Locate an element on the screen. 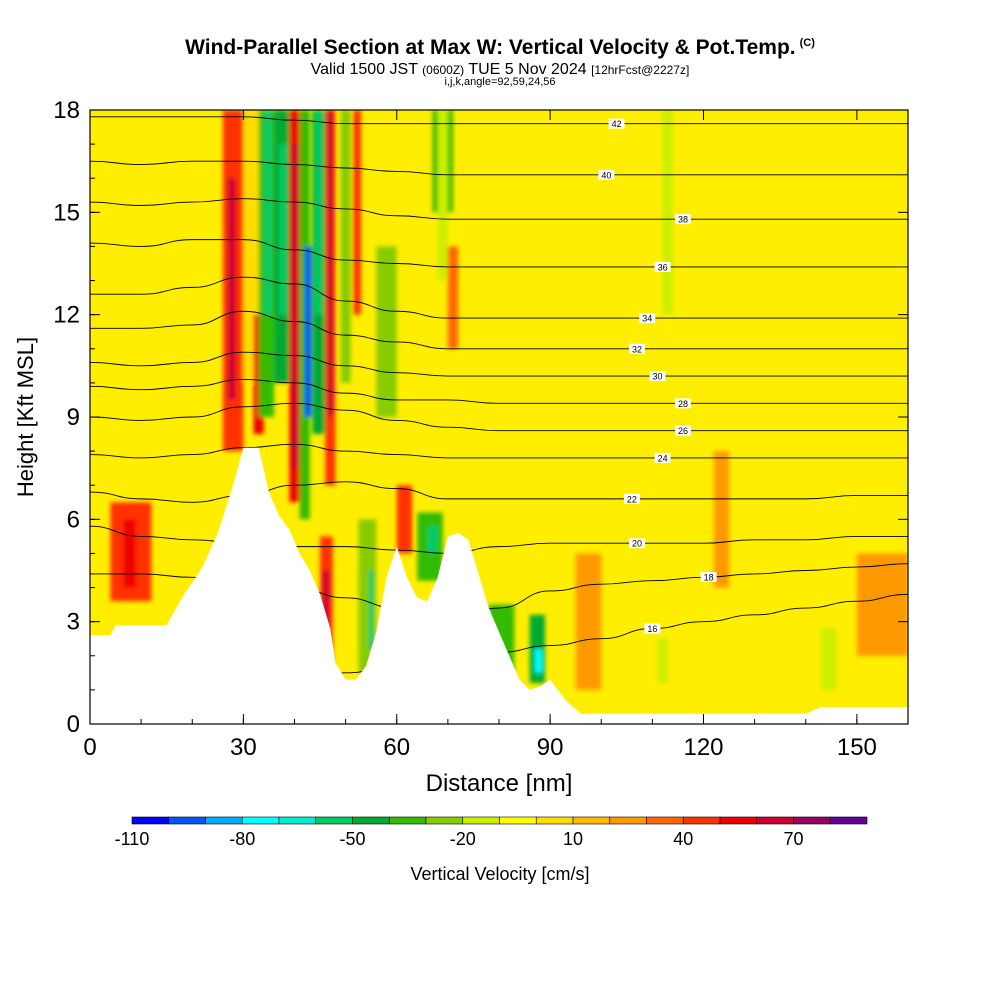 Image resolution: width=1000 pixels, height=1000 pixels. colorbar-tick-label: -110 is located at coordinates (132, 839).